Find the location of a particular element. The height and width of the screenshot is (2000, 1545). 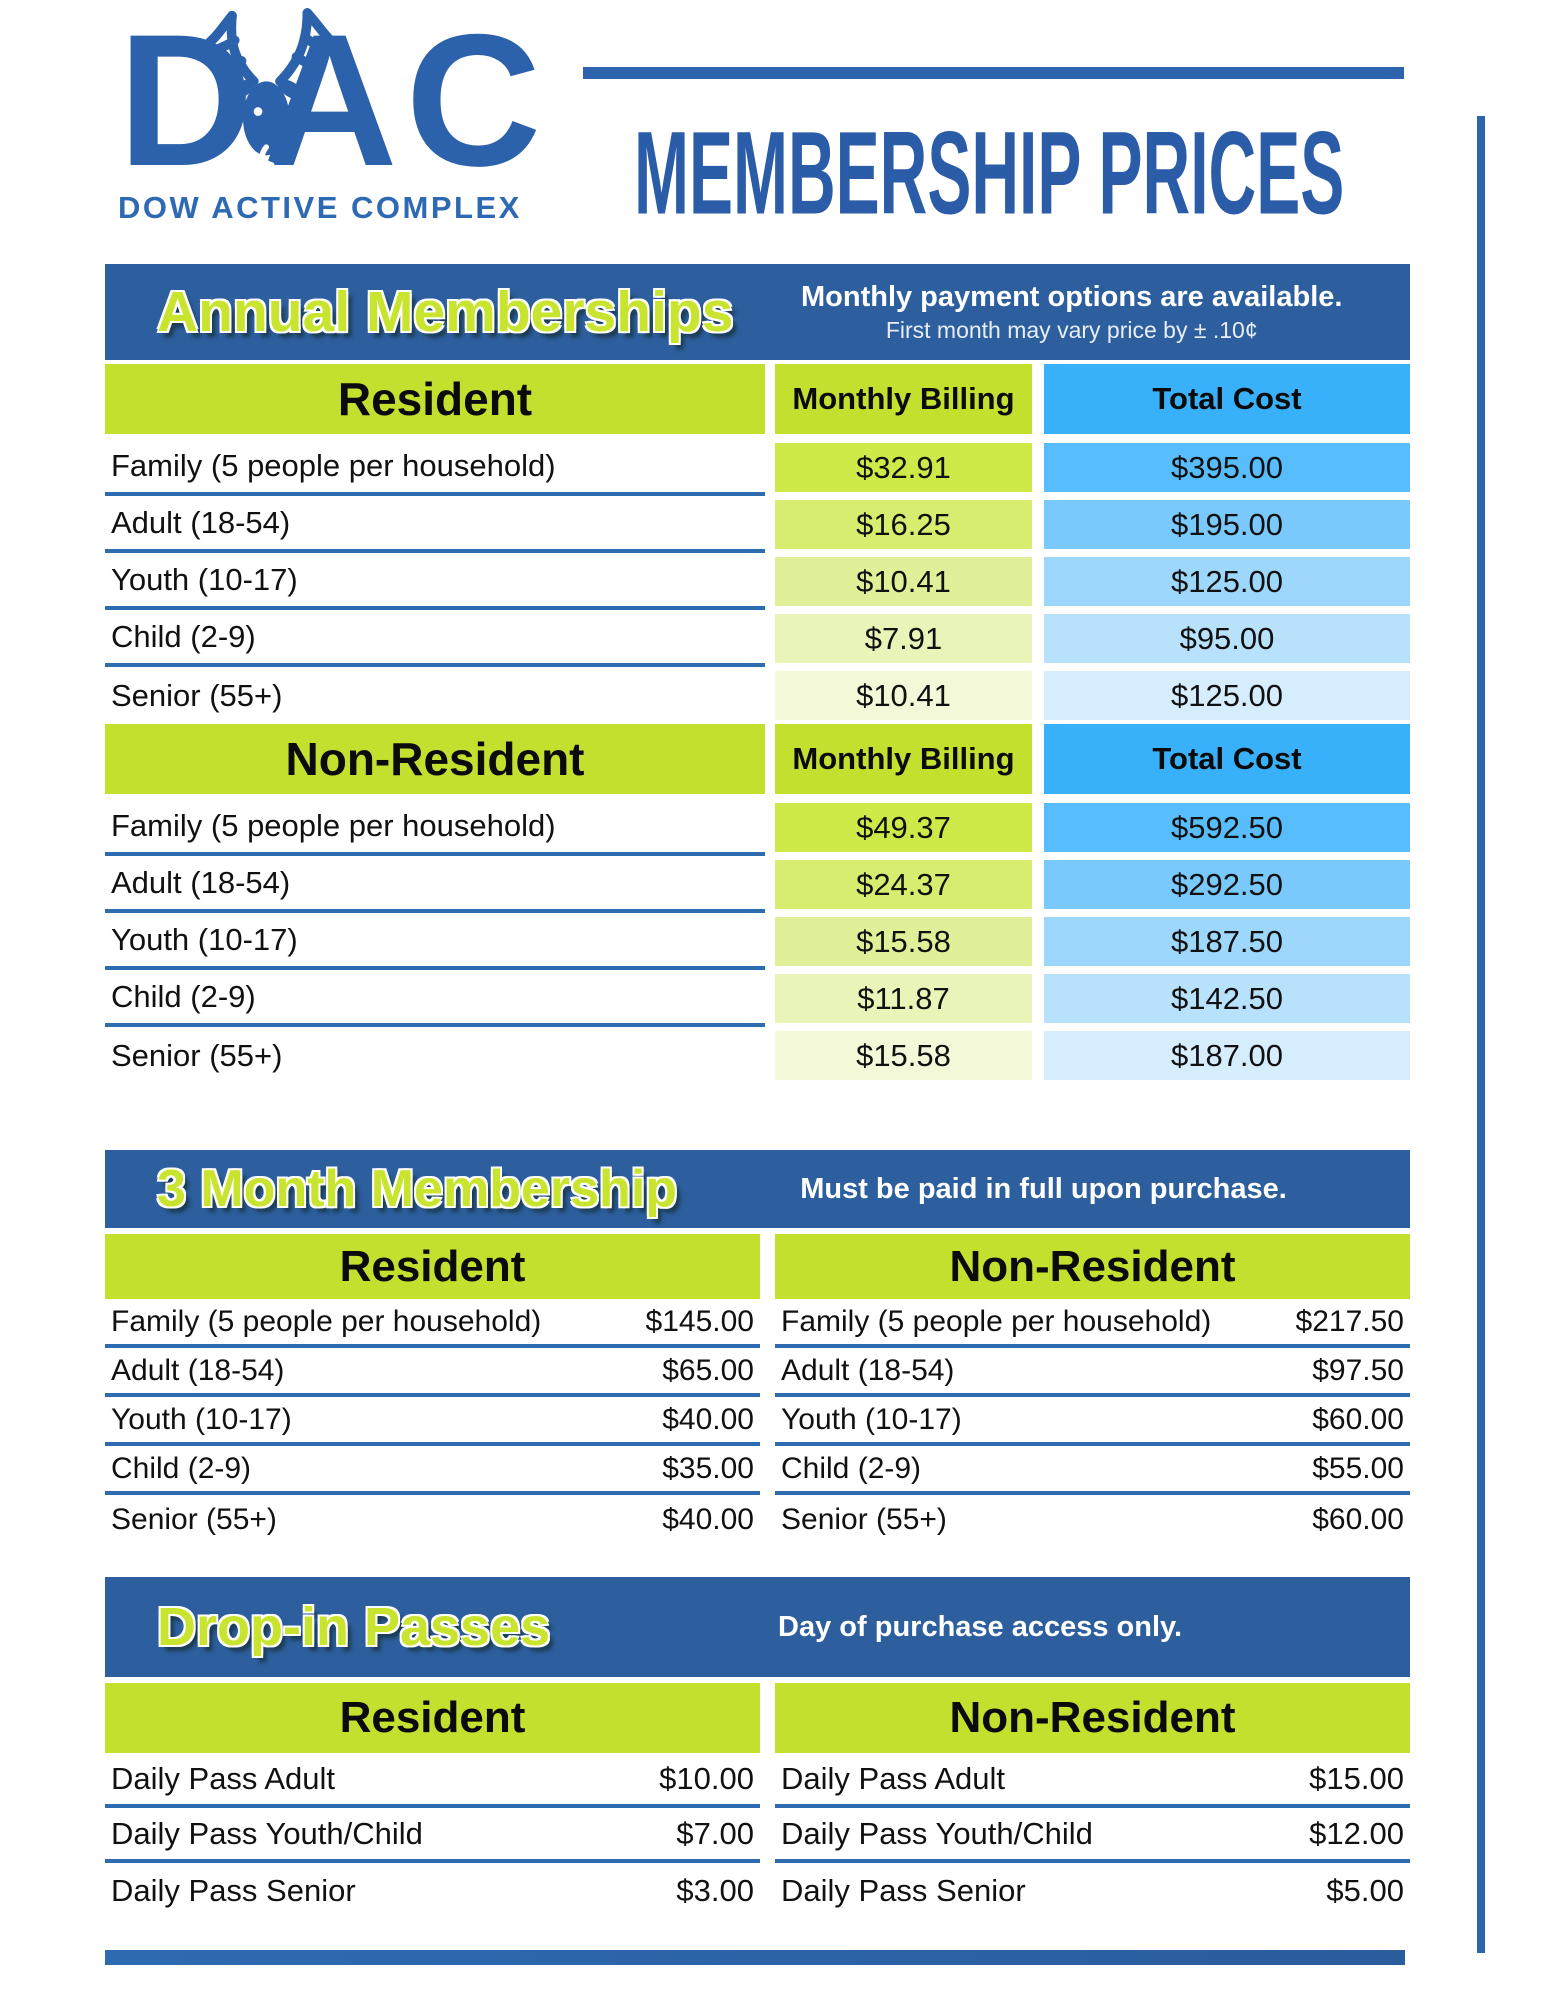

dac-logo: DAC DOW ACTIVE COMPLEX is located at coordinates (329, 116).